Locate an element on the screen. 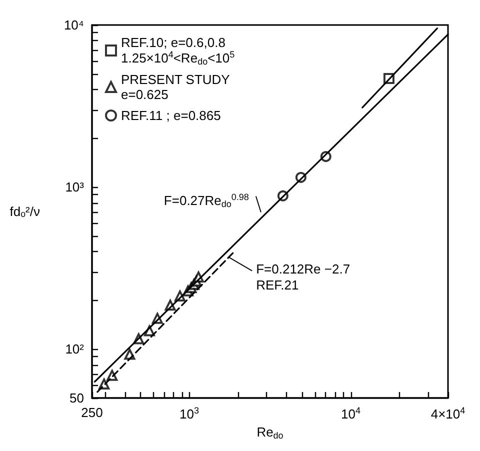  y-tick-label: 10² is located at coordinates (75, 349).